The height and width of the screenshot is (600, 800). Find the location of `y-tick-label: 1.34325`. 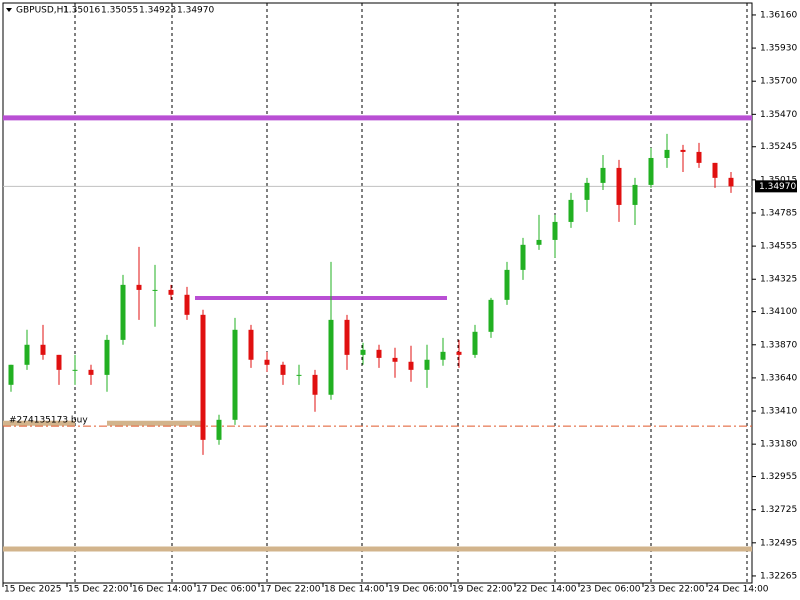

y-tick-label: 1.34325 is located at coordinates (778, 280).